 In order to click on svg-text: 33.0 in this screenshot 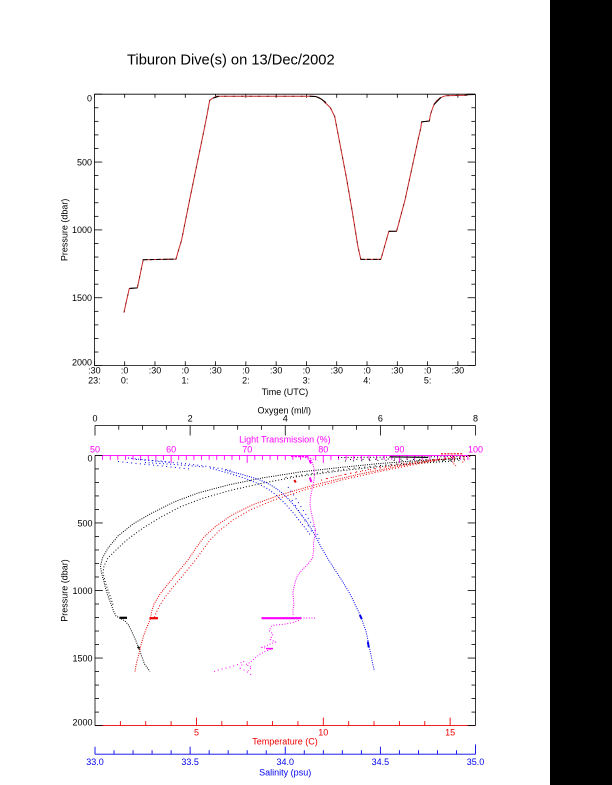, I will do `click(95, 762)`.